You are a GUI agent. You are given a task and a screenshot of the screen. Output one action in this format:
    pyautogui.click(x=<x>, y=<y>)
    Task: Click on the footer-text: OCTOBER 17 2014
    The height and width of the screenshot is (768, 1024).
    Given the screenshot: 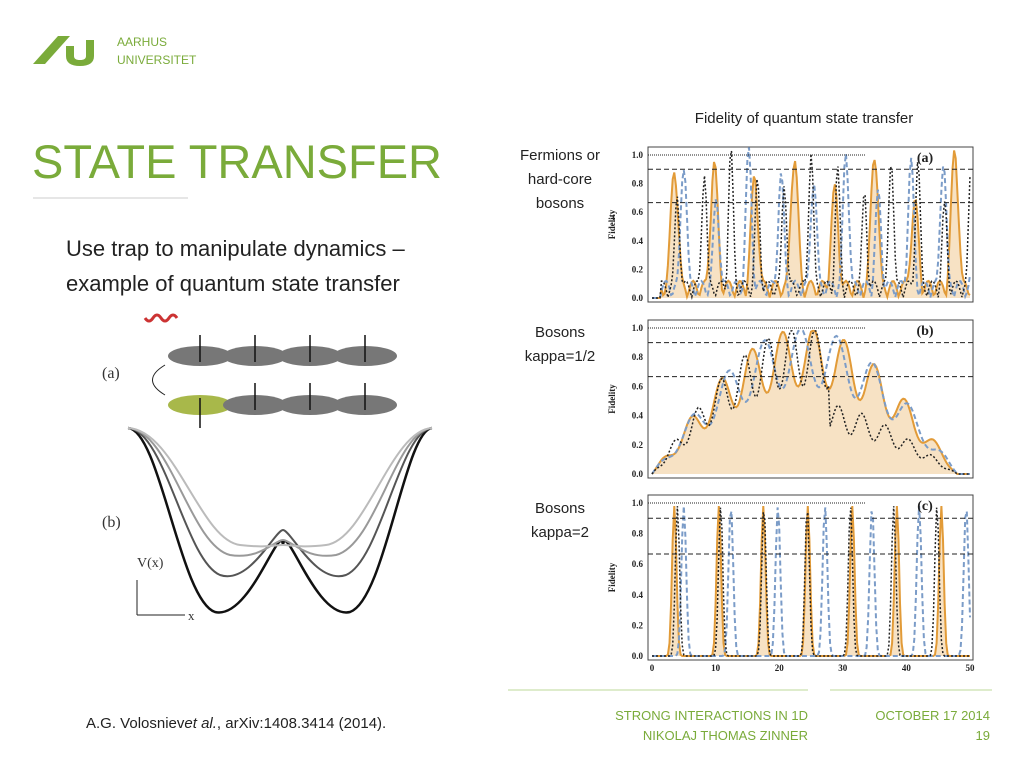 What is the action you would take?
    pyautogui.click(x=932, y=715)
    